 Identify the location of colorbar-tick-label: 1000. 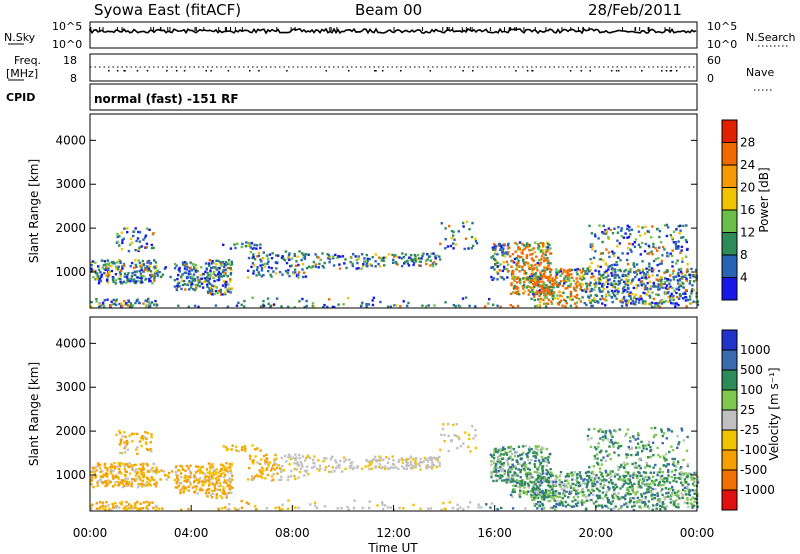
(755, 350).